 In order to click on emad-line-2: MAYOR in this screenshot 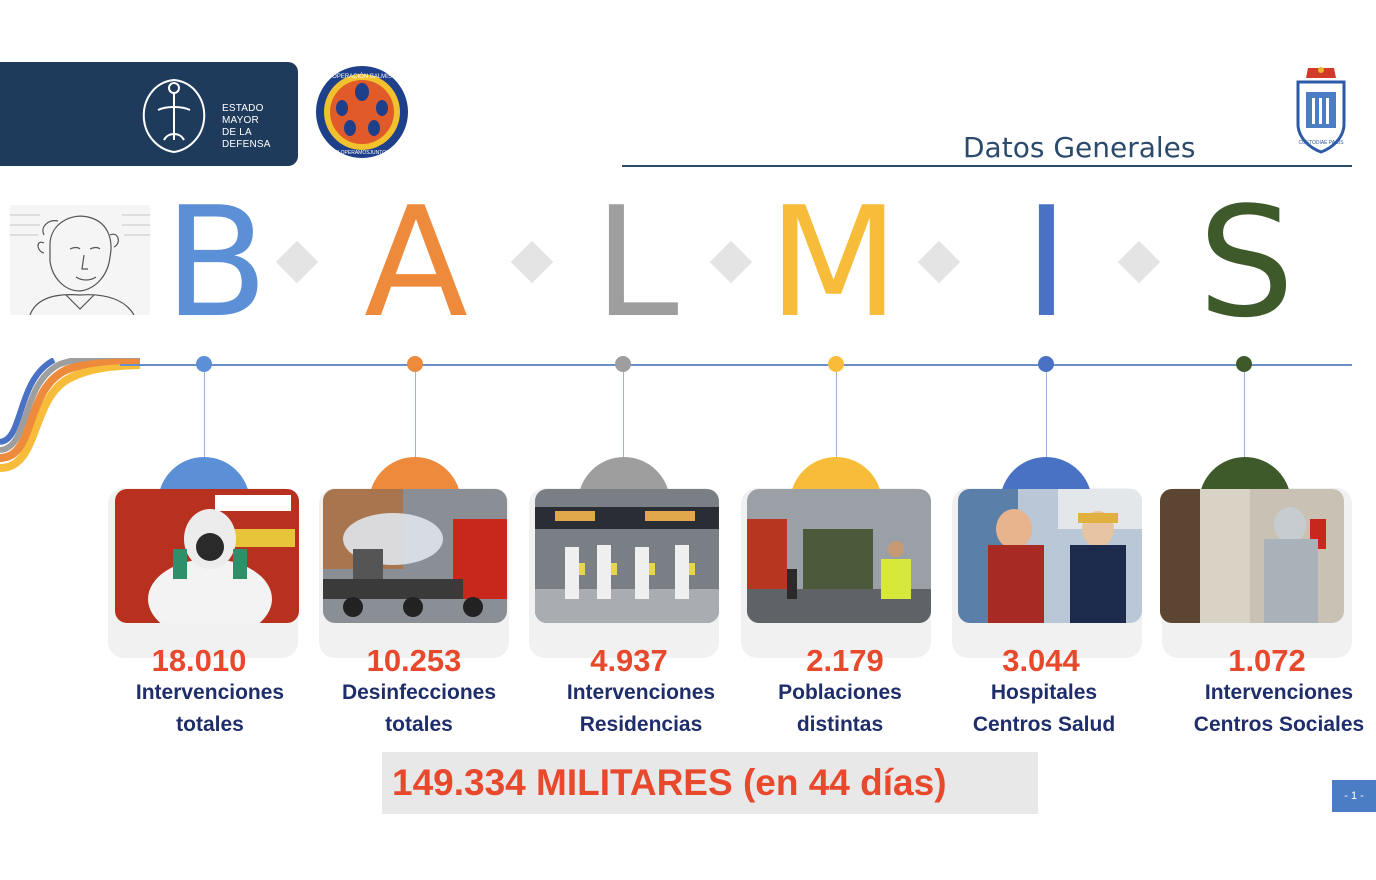, I will do `click(240, 120)`.